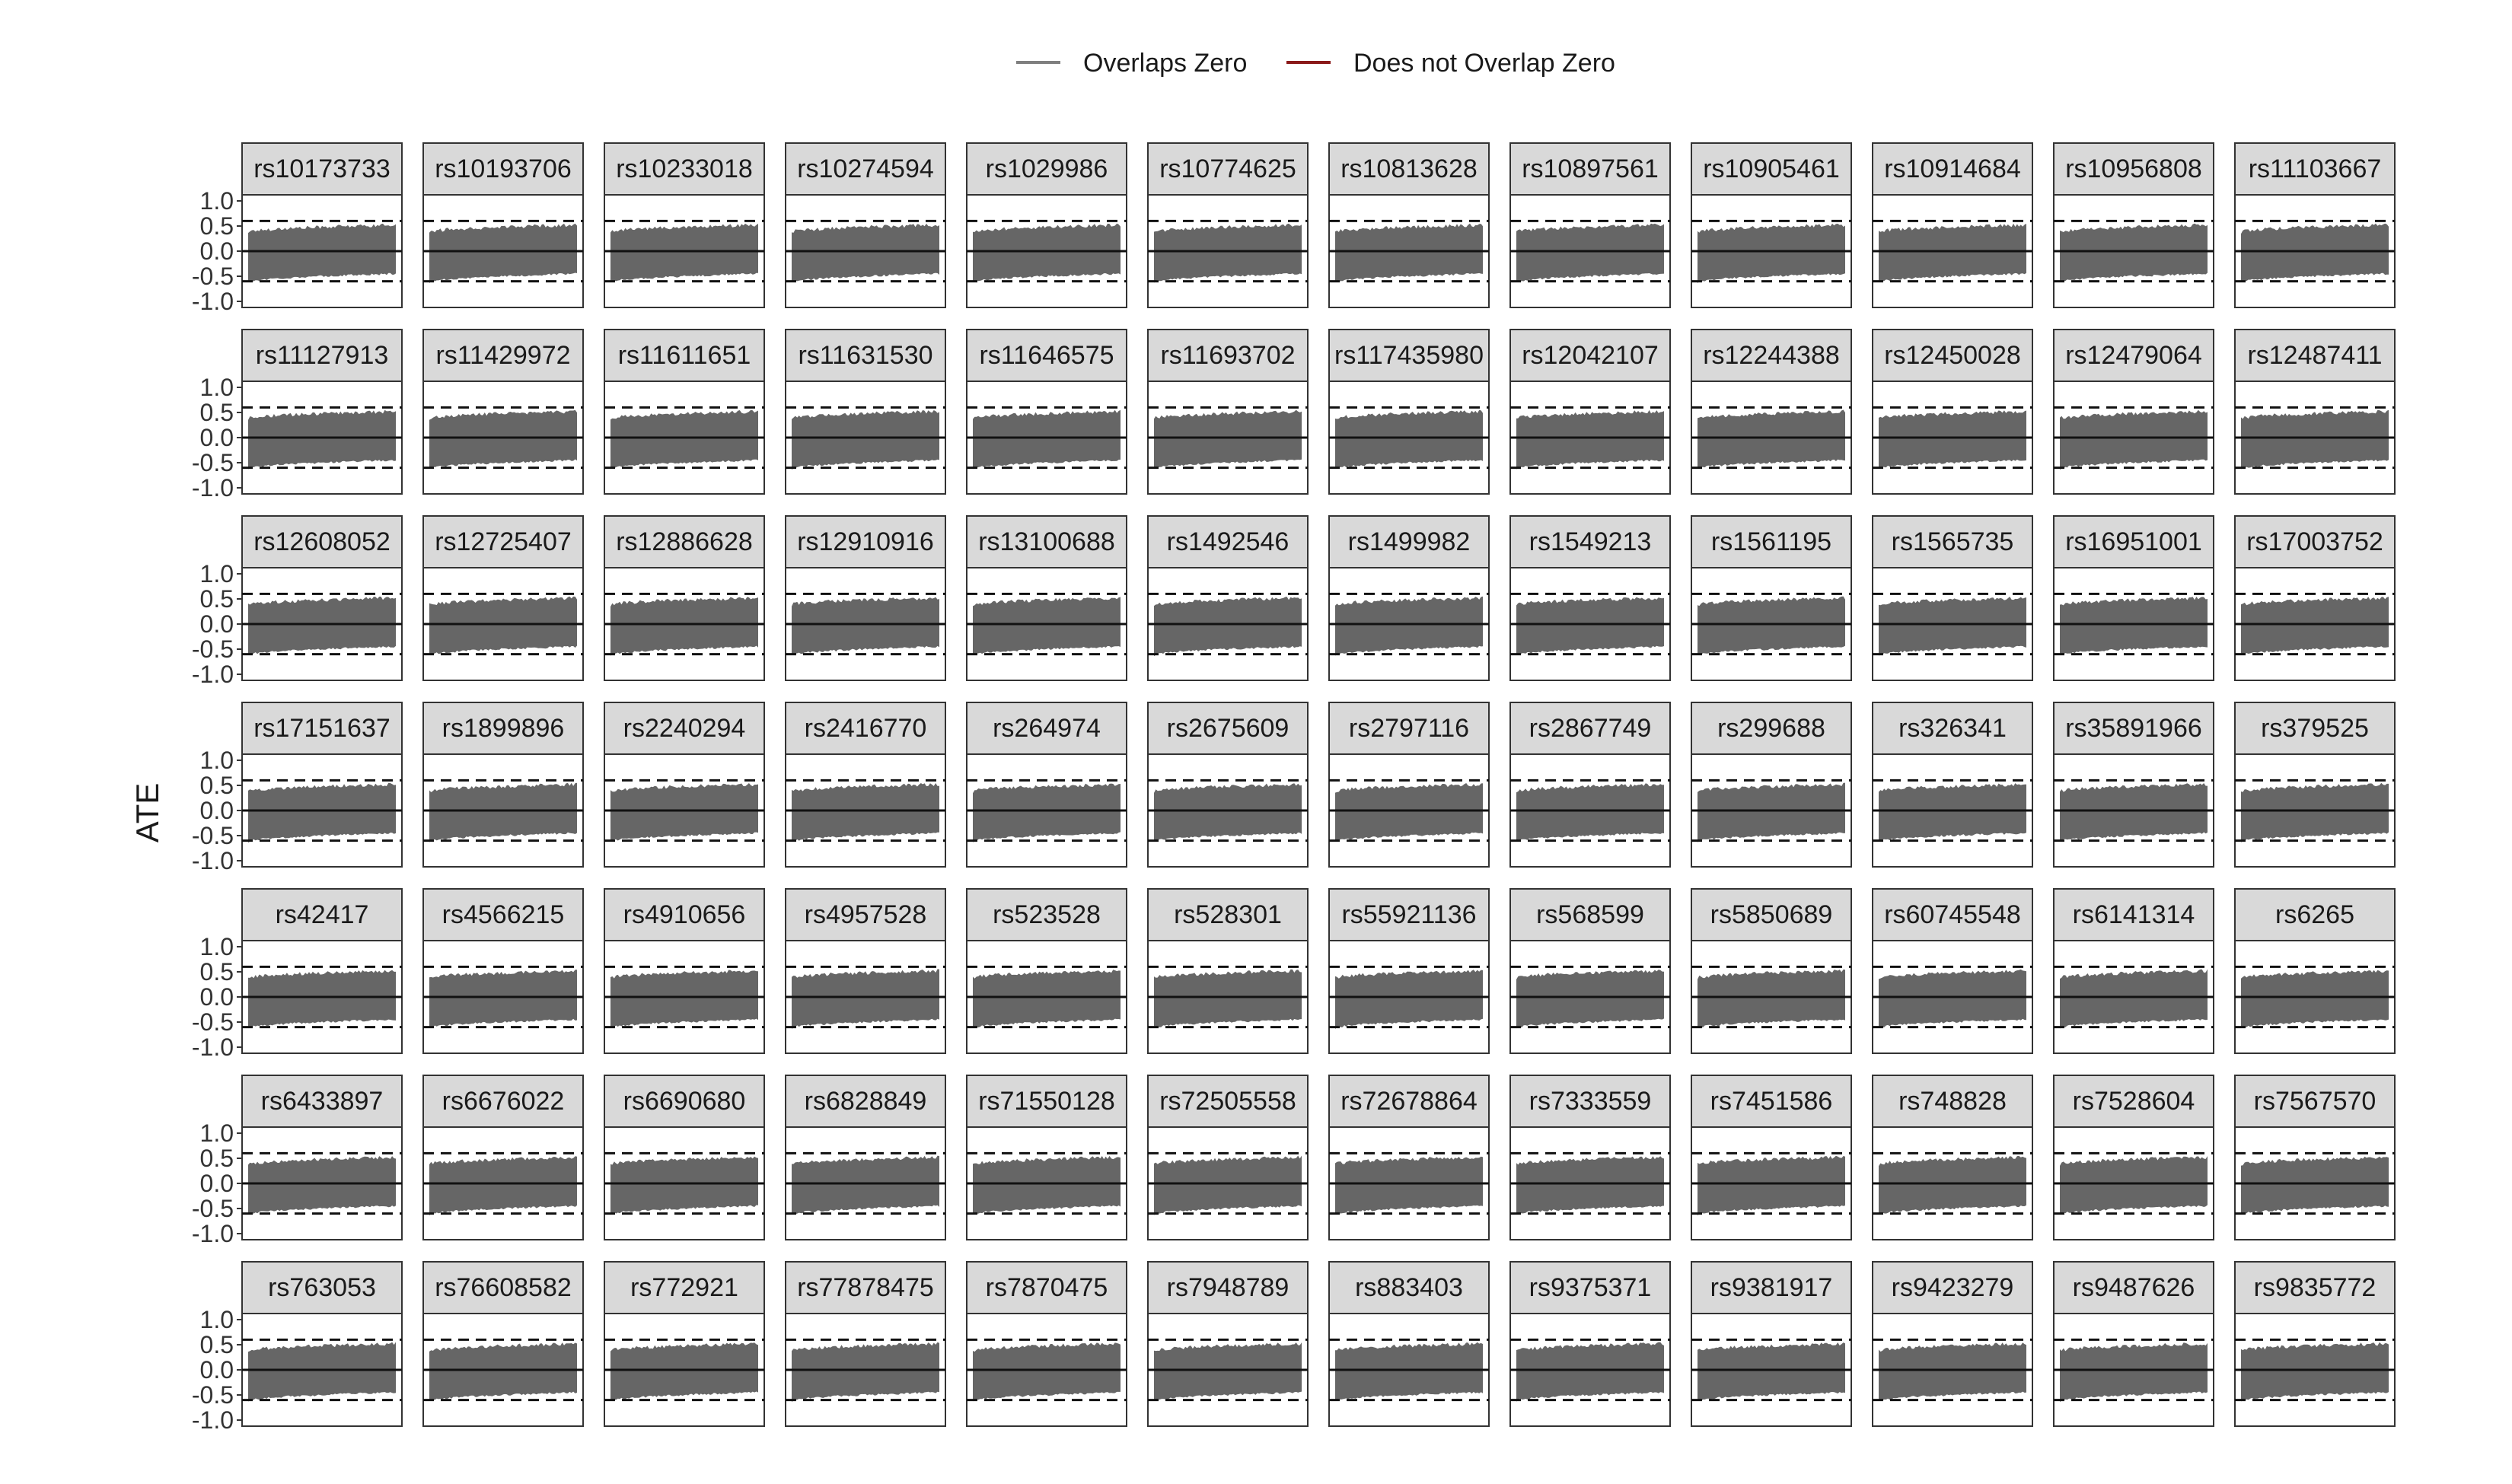  I want to click on facet-panel: rs7451586, so click(1771, 1157).